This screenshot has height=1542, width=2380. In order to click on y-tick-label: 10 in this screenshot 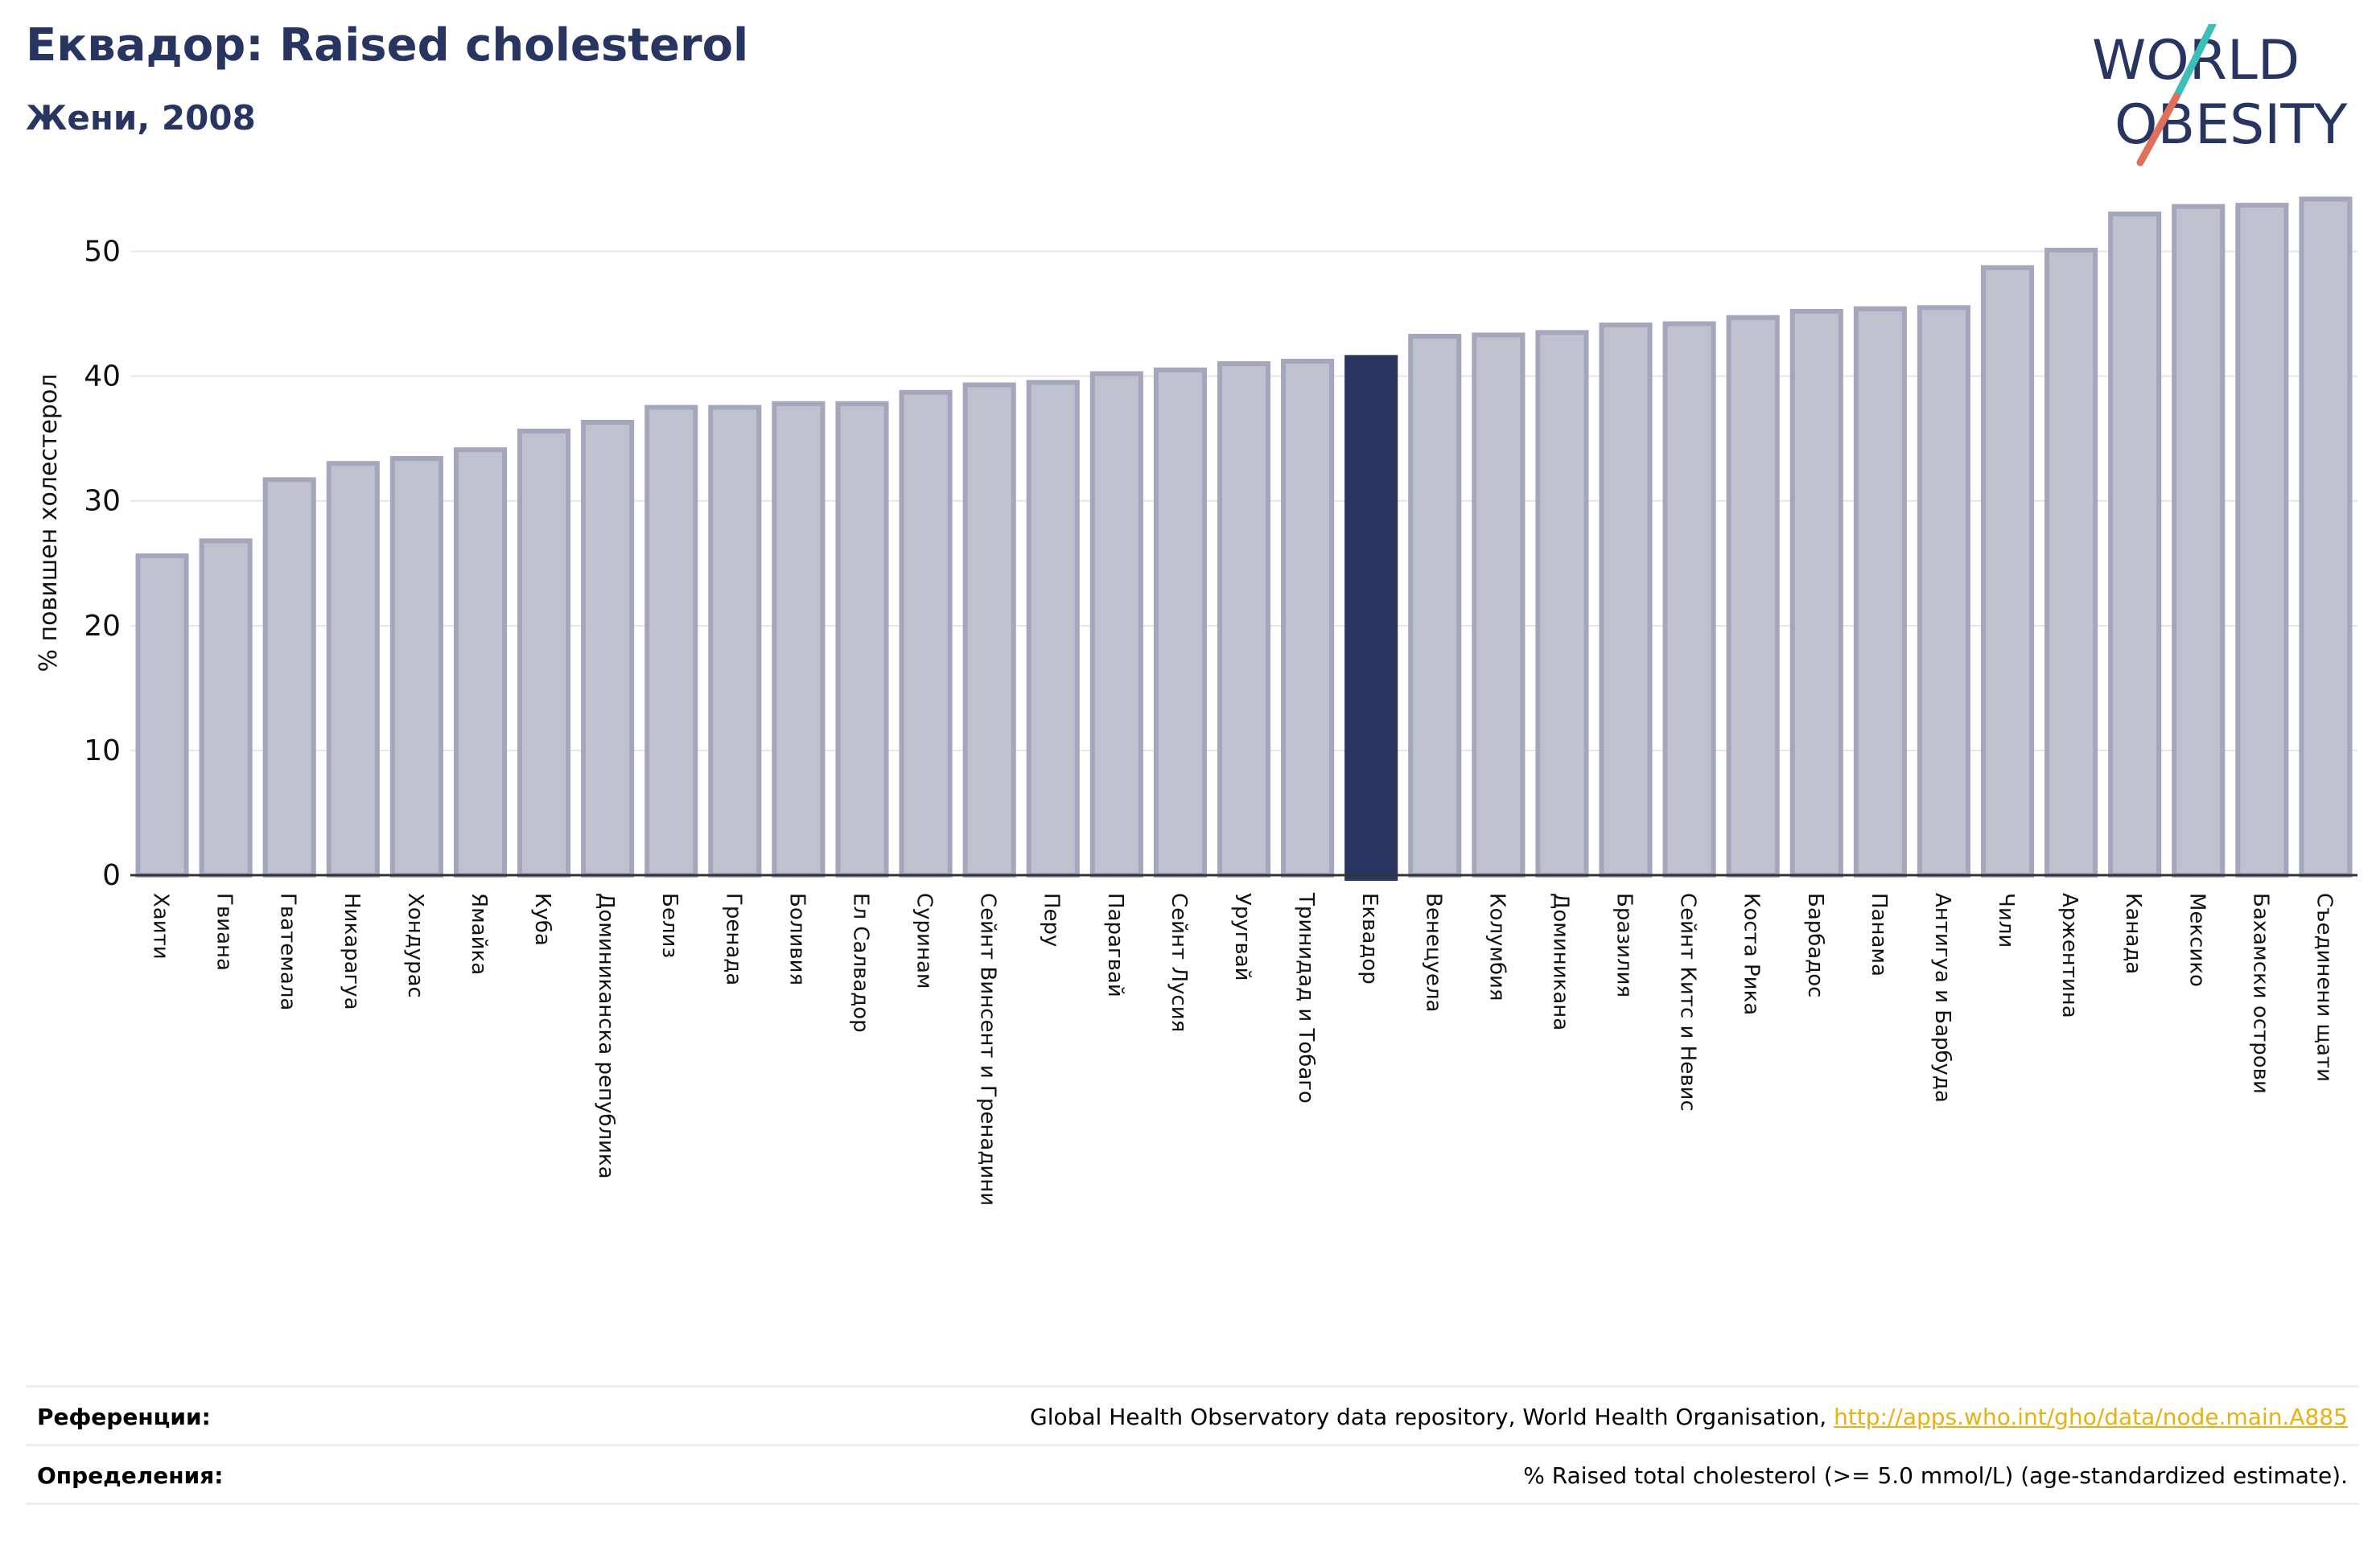, I will do `click(102, 750)`.